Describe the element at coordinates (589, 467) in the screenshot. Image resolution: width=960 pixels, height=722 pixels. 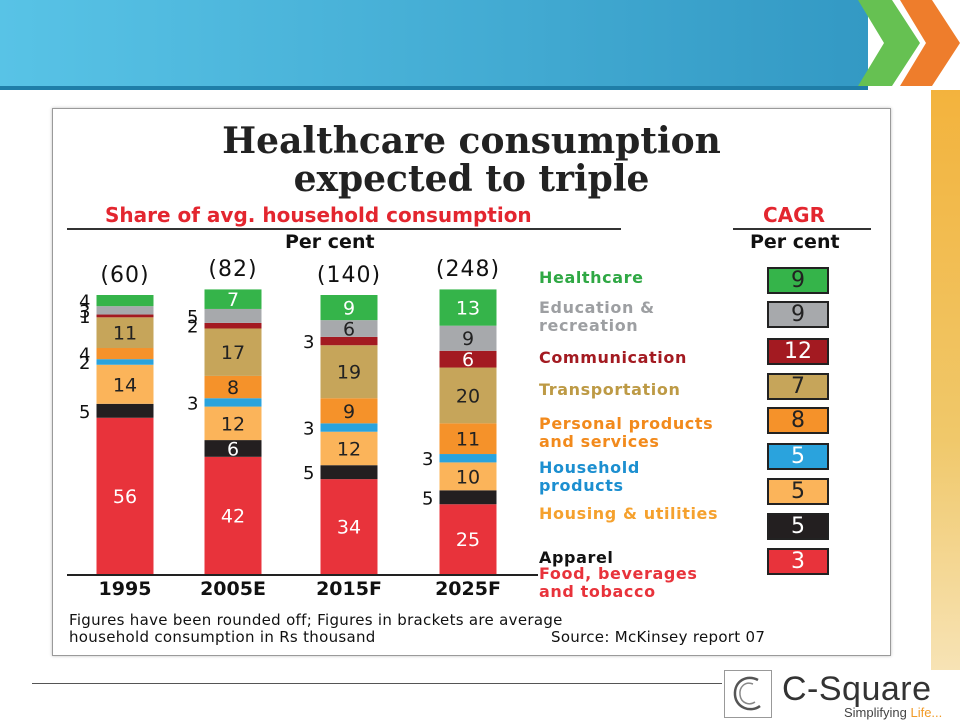
I see `legend-entry-line: Household` at that location.